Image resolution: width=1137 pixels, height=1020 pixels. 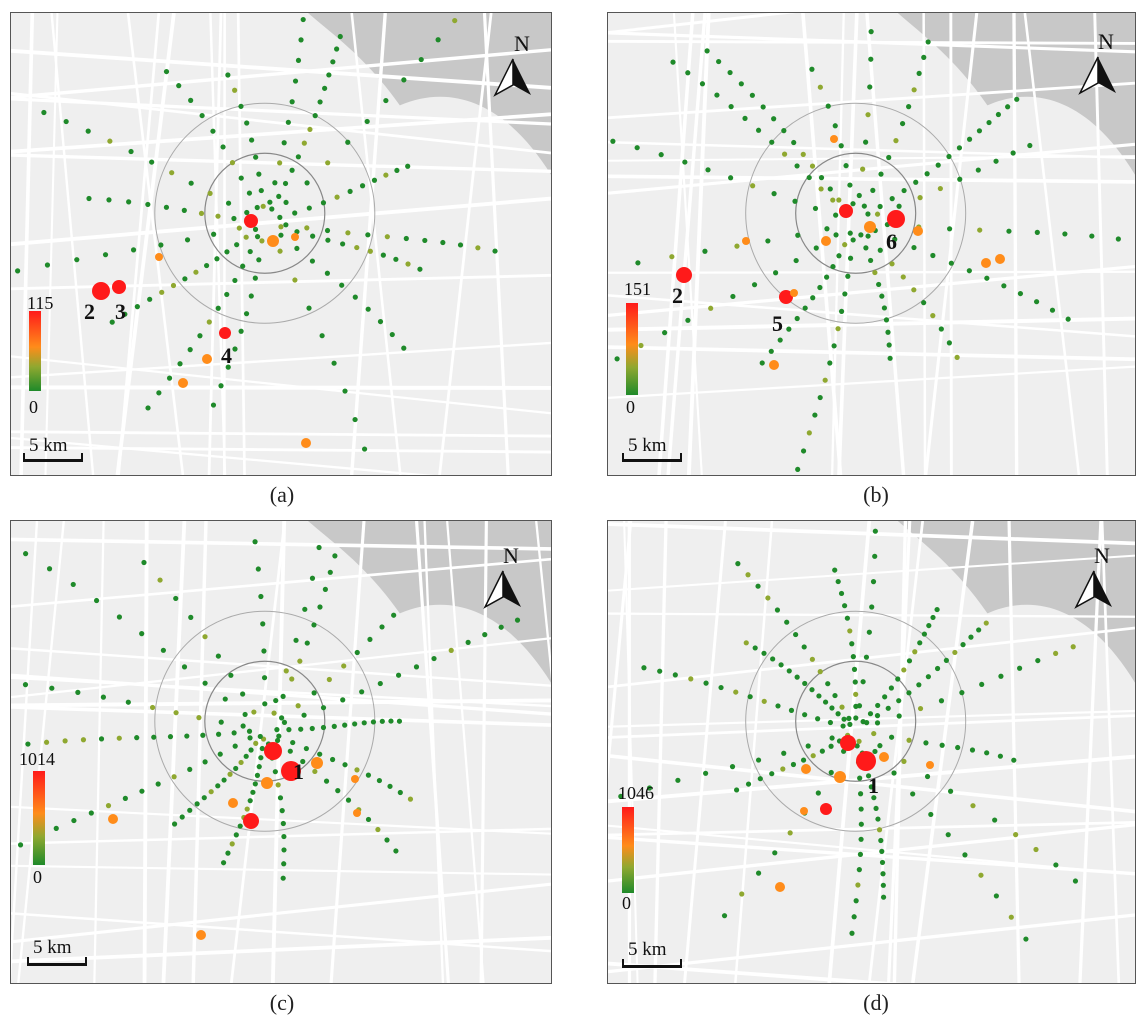 What do you see at coordinates (677, 295) in the screenshot?
I see `station-label: 2` at bounding box center [677, 295].